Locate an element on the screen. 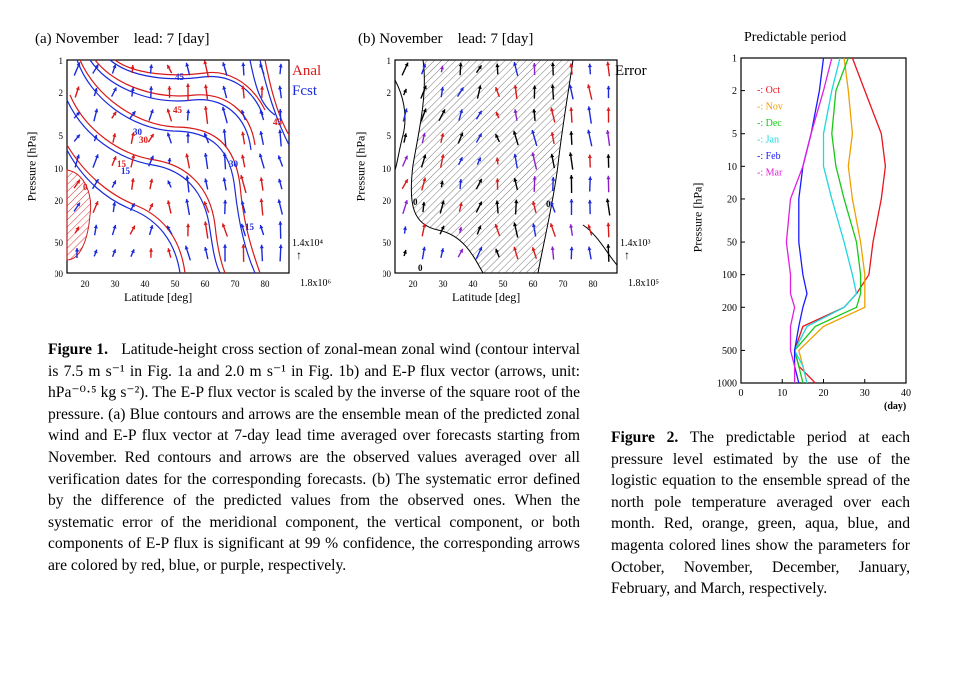 The width and height of the screenshot is (967, 680). xtick: 40 is located at coordinates (146, 284).